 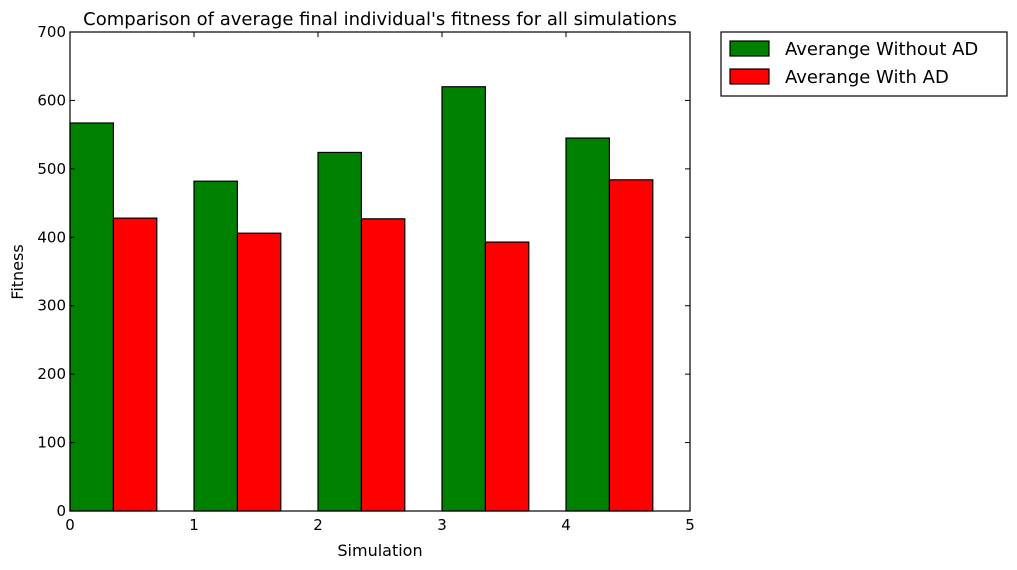 What do you see at coordinates (194, 525) in the screenshot?
I see `x-tick-label: 1` at bounding box center [194, 525].